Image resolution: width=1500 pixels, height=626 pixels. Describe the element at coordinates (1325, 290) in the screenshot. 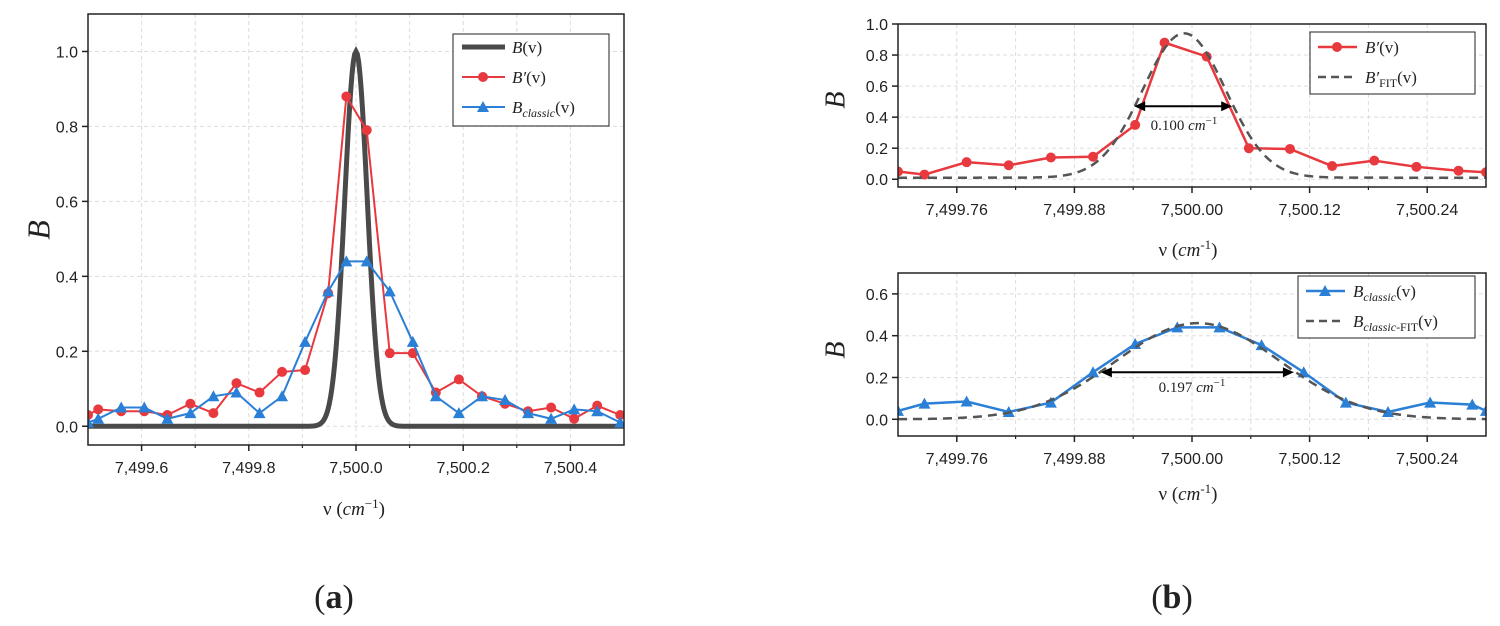

I see `legend-bb-blue-marker` at that location.